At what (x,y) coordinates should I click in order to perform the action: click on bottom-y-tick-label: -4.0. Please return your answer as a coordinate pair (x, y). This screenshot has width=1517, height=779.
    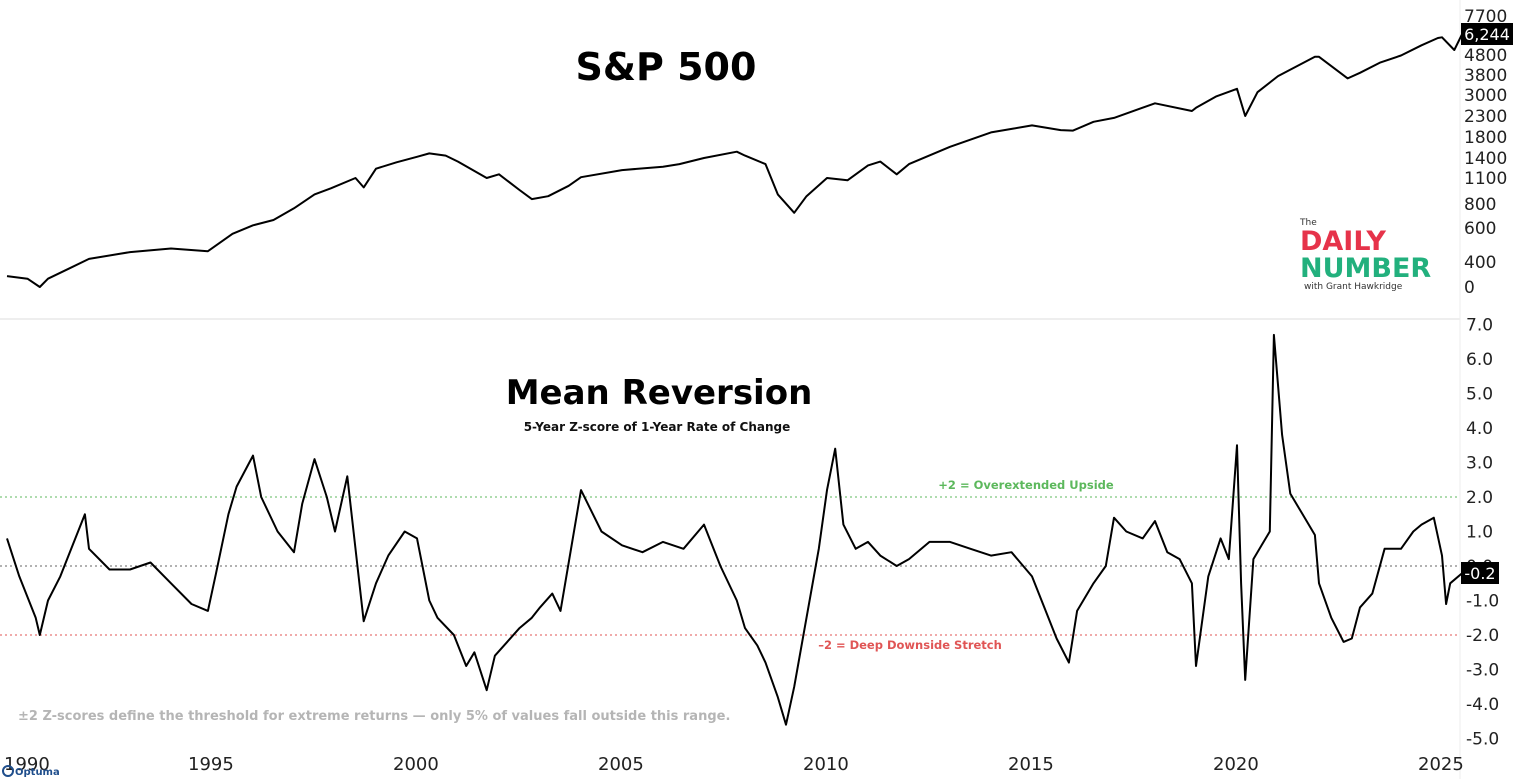
    Looking at the image, I should click on (1482, 705).